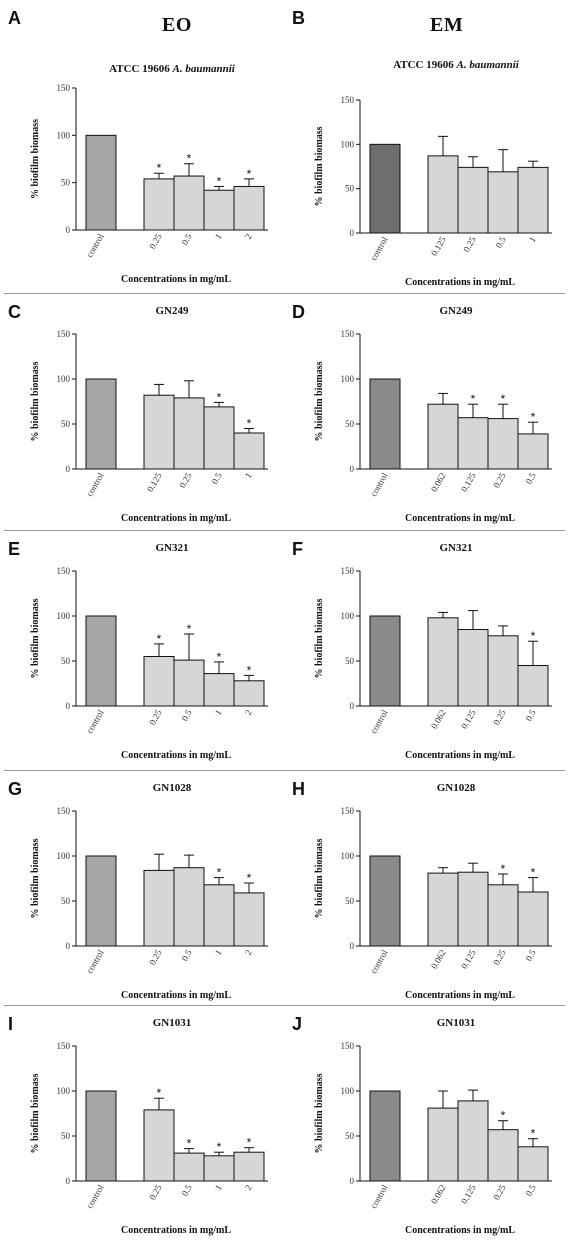 The image size is (569, 1247). Describe the element at coordinates (298, 18) in the screenshot. I see `panel-letter: B` at that location.